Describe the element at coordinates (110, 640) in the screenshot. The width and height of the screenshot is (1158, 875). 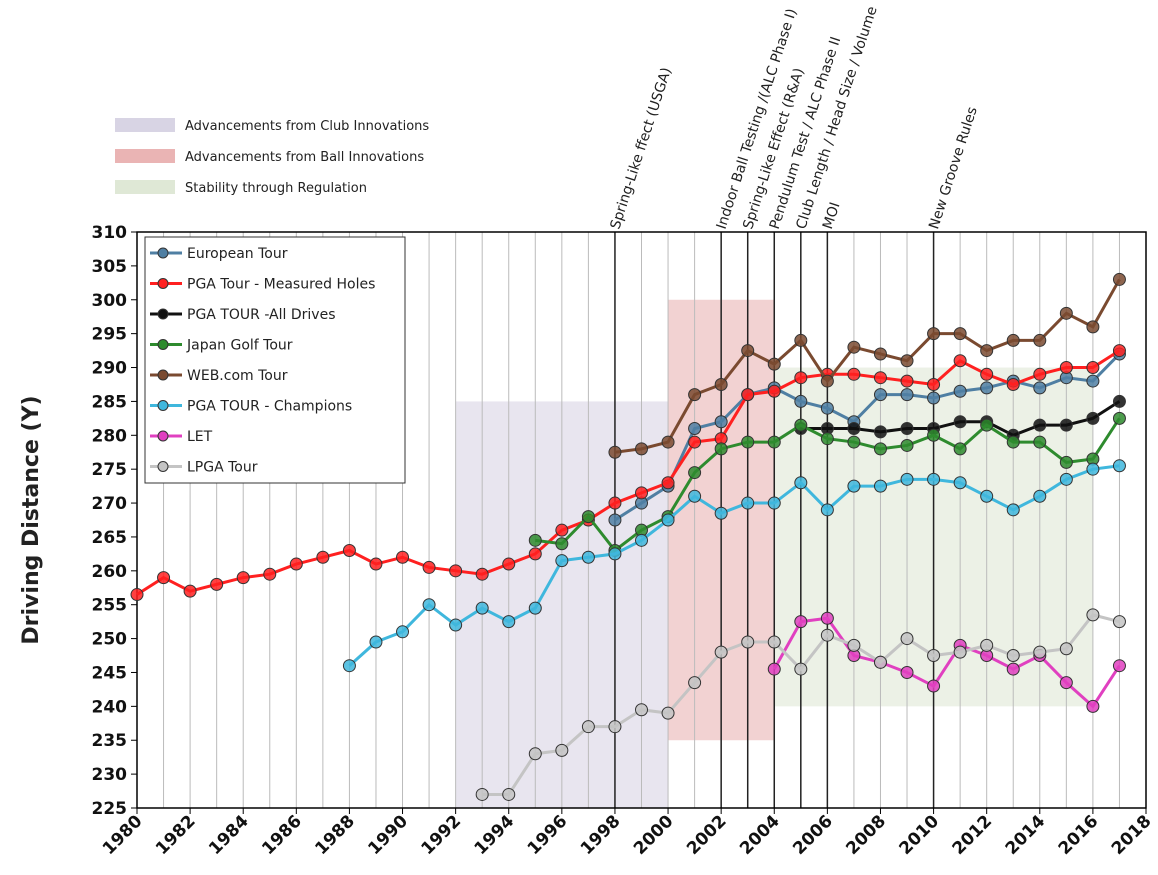
I see `y-tick-label: 250` at that location.